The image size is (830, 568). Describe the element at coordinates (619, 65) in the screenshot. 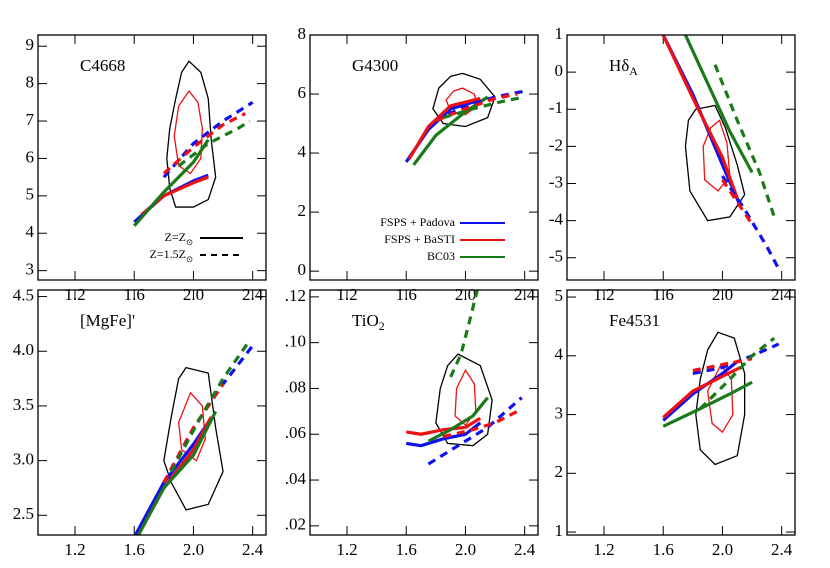

I see `panel-title-main: Hδ` at that location.